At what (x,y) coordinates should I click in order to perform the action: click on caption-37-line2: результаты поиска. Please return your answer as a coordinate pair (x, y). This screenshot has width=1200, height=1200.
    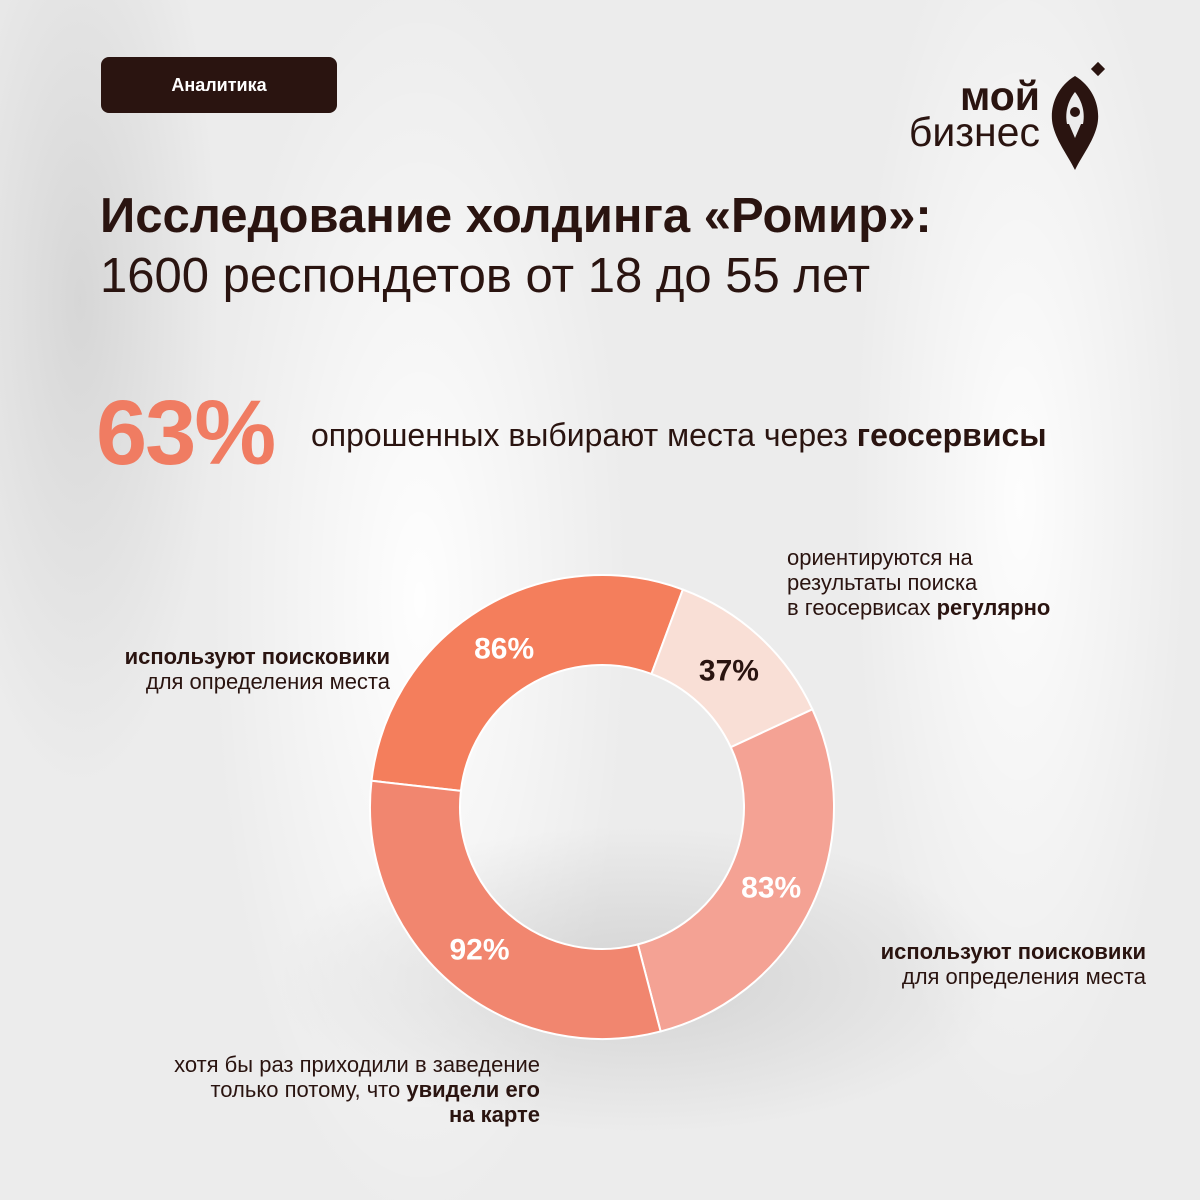
    Looking at the image, I should click on (882, 582).